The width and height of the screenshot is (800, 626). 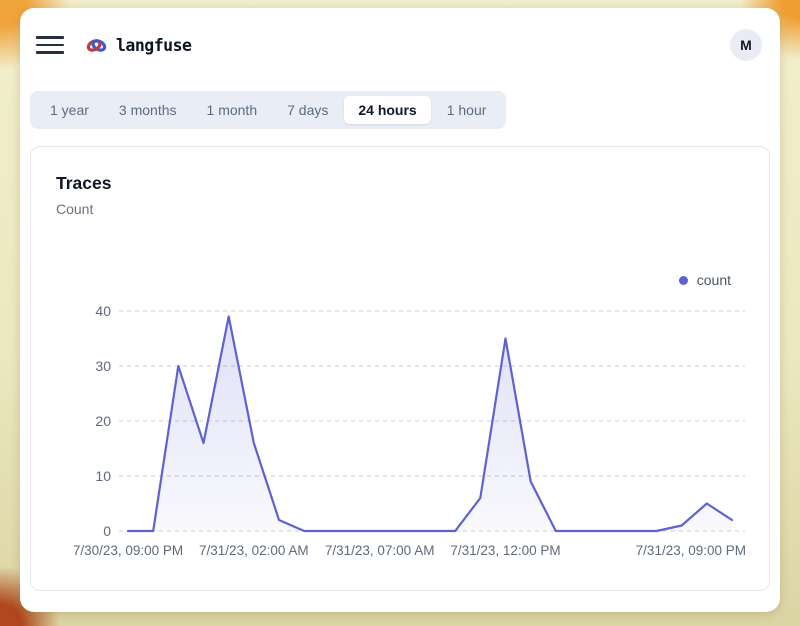 What do you see at coordinates (103, 421) in the screenshot?
I see `svg-text: 20` at bounding box center [103, 421].